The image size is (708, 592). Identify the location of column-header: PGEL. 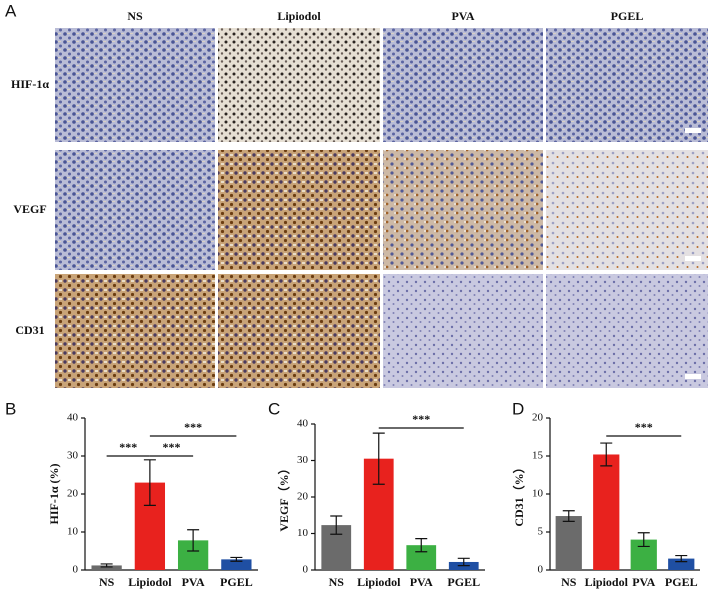
(627, 16).